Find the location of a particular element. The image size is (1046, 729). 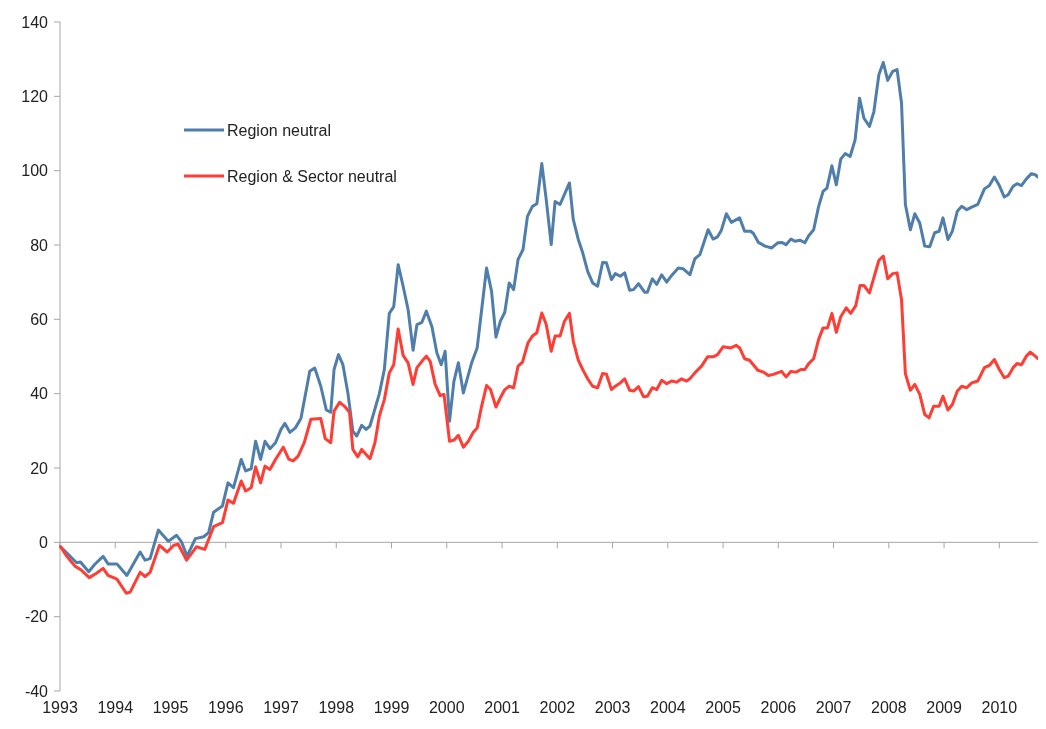

x-tick-label: 2001 is located at coordinates (502, 707).